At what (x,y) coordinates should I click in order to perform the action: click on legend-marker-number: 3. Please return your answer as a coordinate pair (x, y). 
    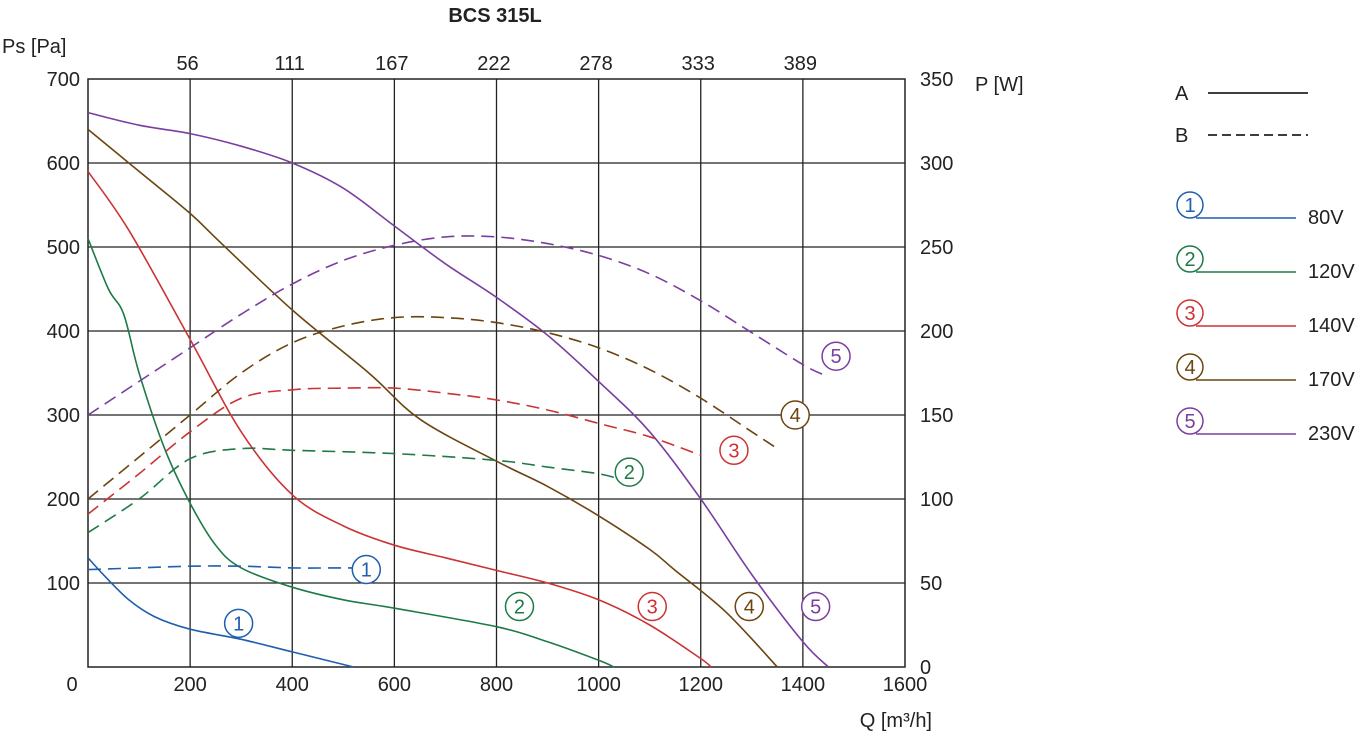
    Looking at the image, I should click on (1189, 314).